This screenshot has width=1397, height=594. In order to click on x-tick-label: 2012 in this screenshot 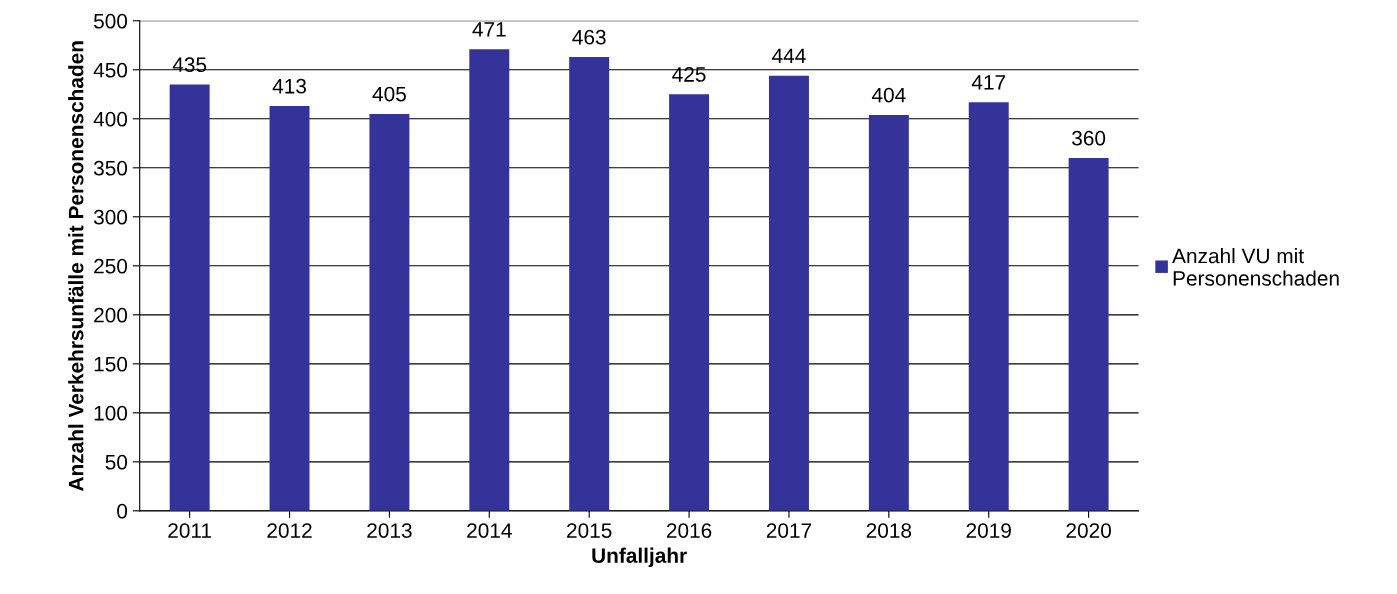, I will do `click(289, 530)`.